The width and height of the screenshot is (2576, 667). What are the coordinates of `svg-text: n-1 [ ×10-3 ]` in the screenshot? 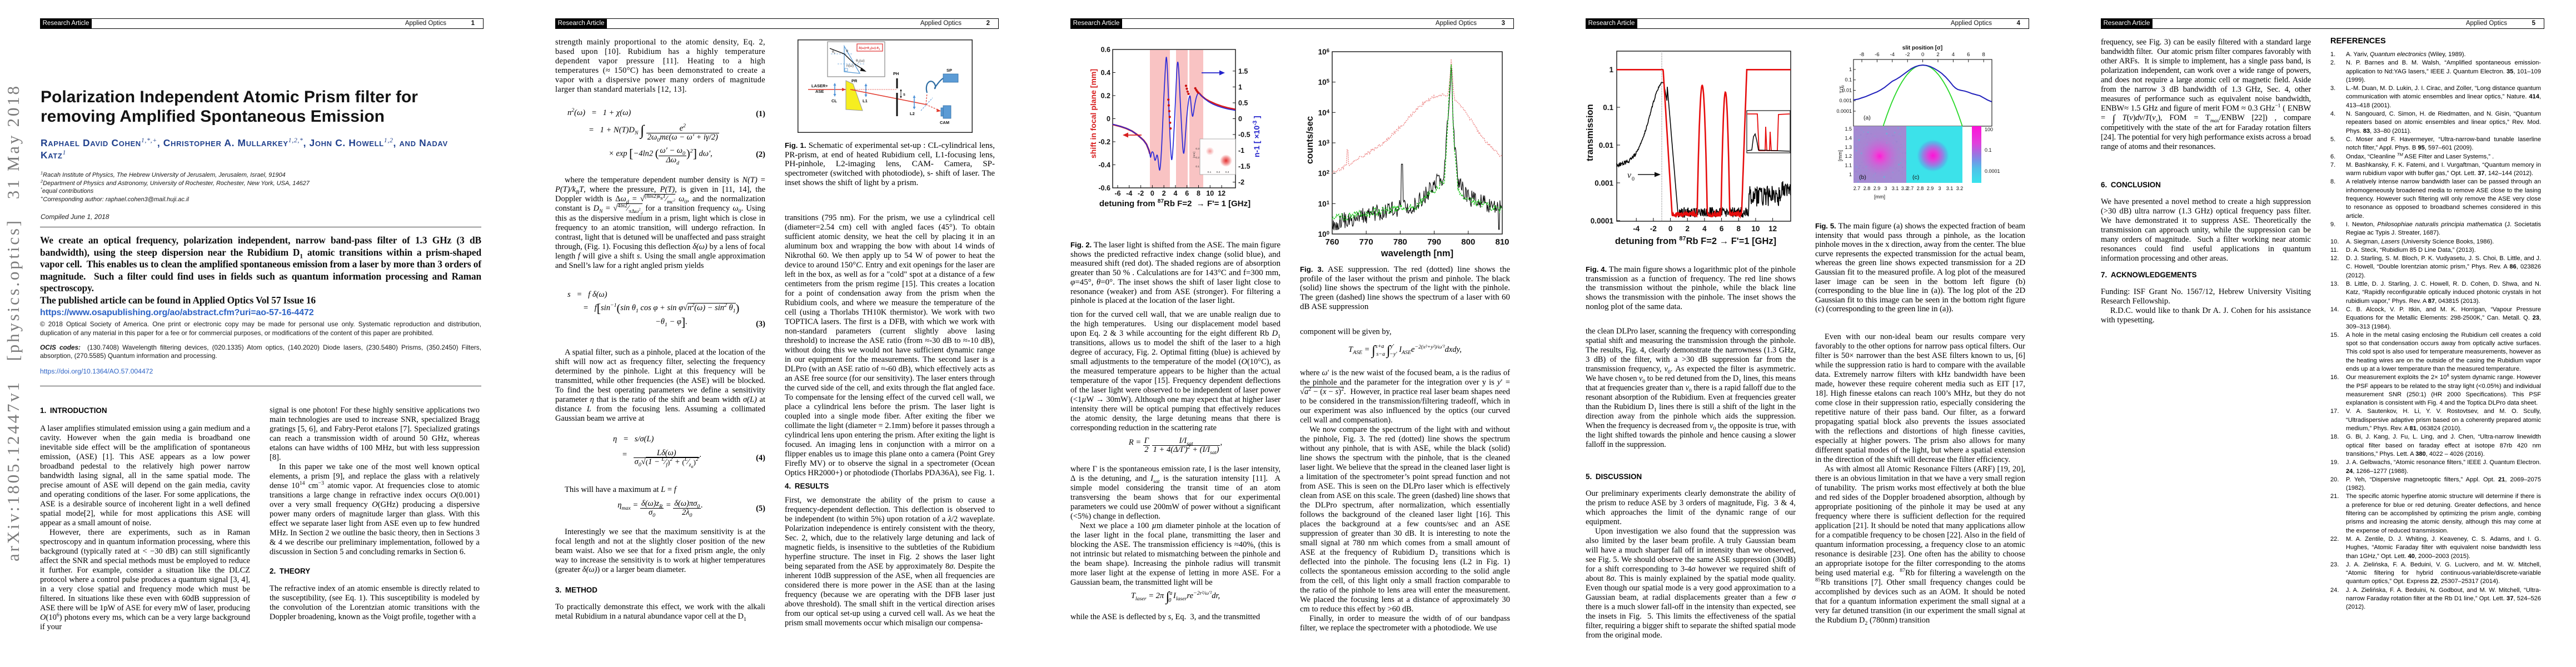 It's located at (1256, 136).